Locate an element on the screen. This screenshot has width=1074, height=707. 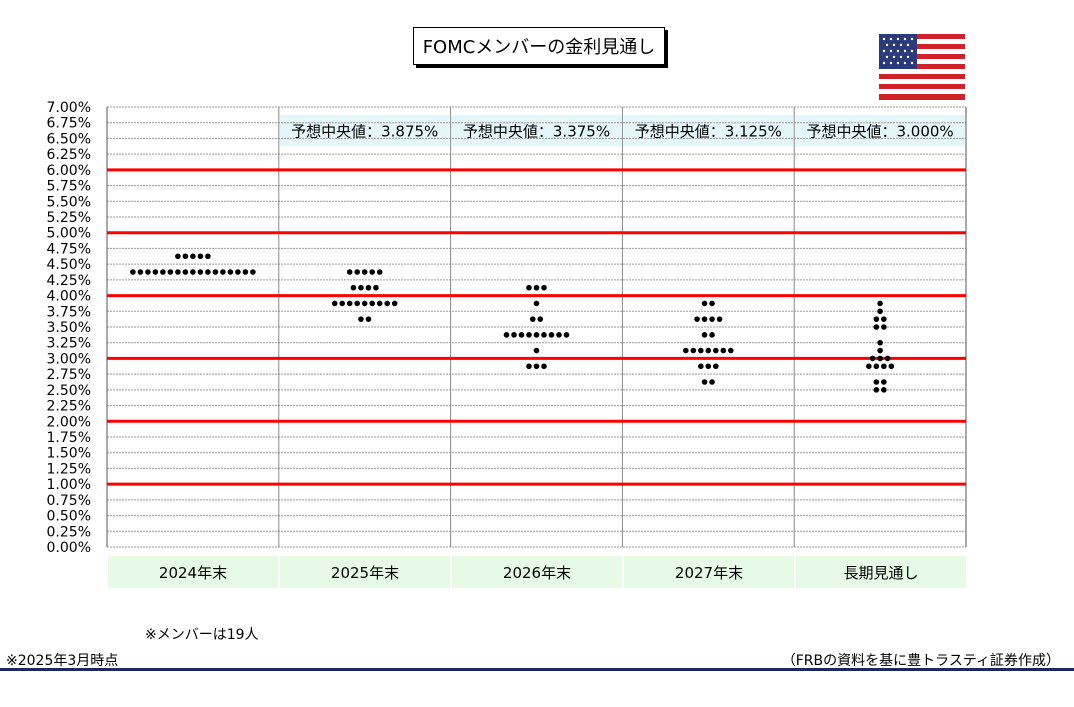
y-tick-label: 2.50% is located at coordinates (69, 391).